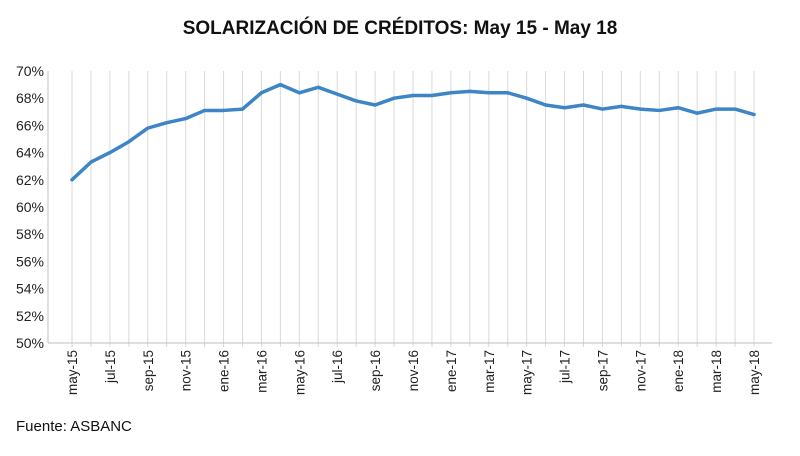 This screenshot has height=456, width=800. What do you see at coordinates (30, 153) in the screenshot?
I see `y-tick-label: 64%` at bounding box center [30, 153].